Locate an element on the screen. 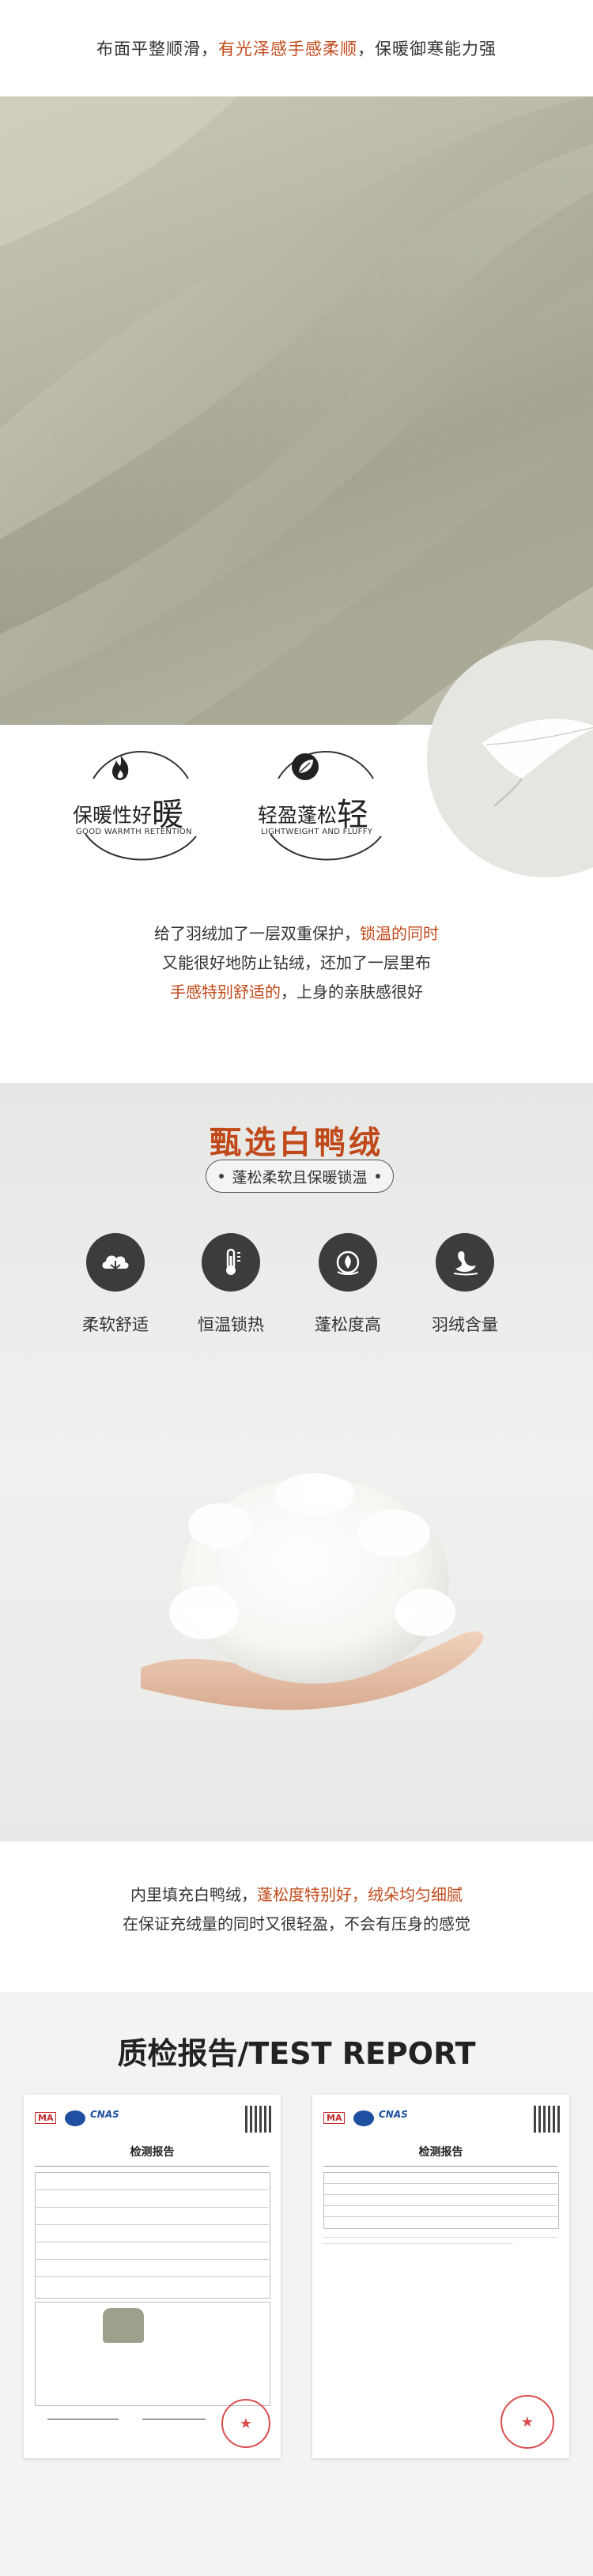 This screenshot has width=593, height=2576. badge-lightweight: 轻盈蓬松轻 LIGHTWEIGHT AND FLUFFY is located at coordinates (326, 802).